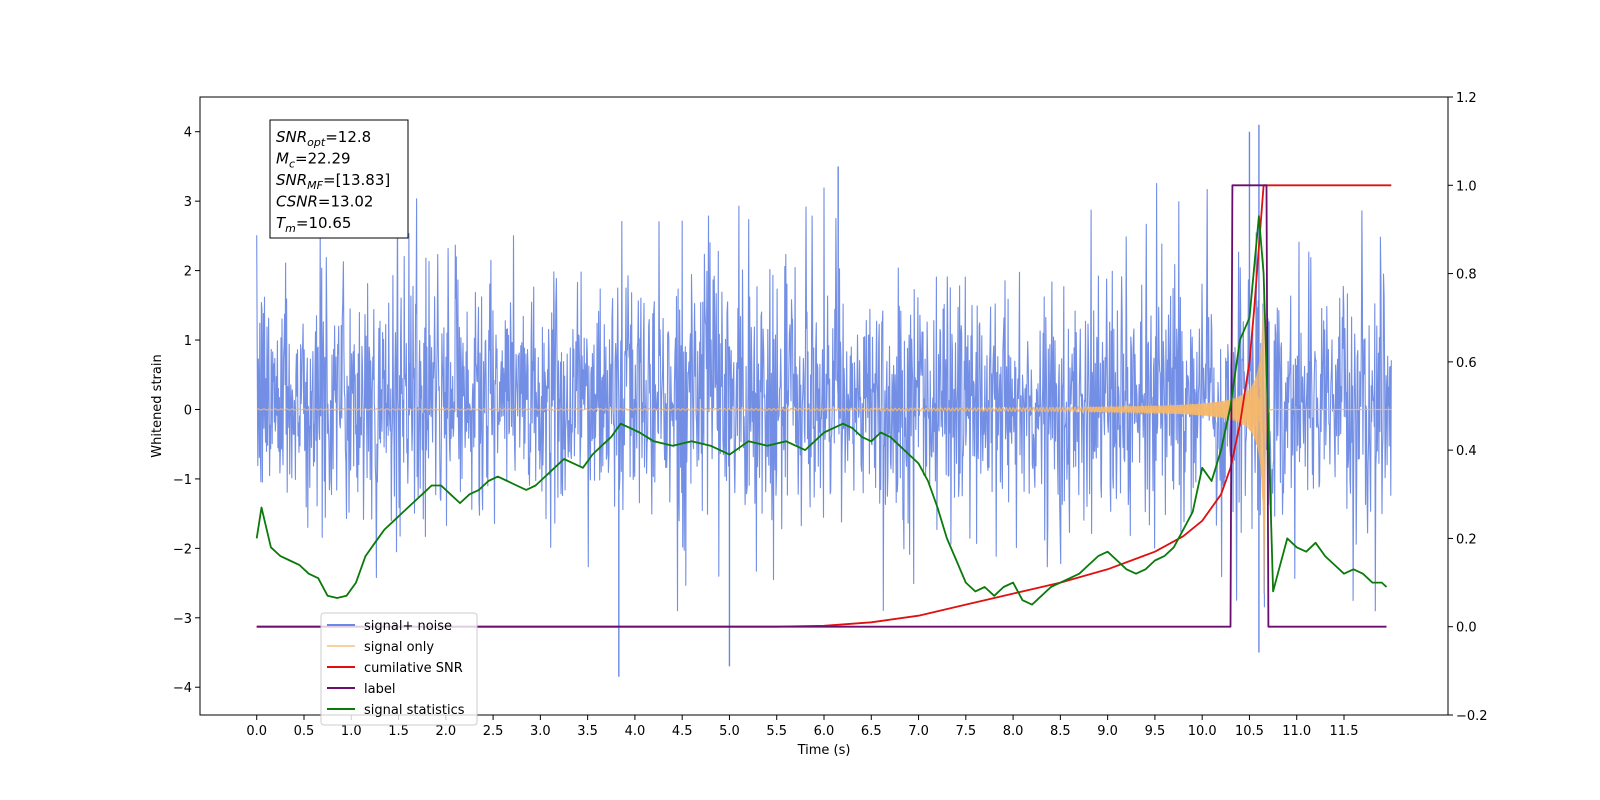  I want to click on y-tick-label-left: 0, so click(188, 410).